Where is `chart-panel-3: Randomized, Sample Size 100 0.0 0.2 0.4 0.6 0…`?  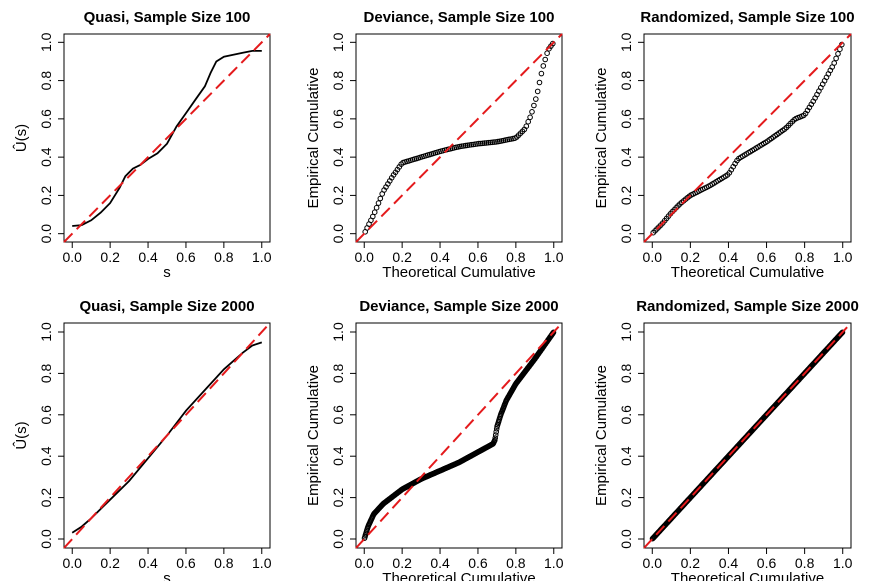
chart-panel-3: Randomized, Sample Size 100 0.0 0.2 0.4 0.6 0… is located at coordinates (724, 145).